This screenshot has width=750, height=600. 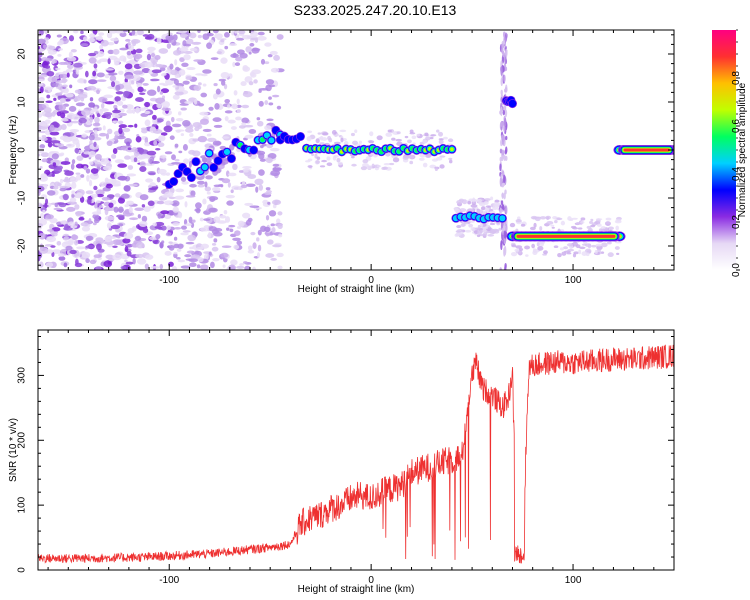 I want to click on spectrogram-y-tick-label: 20, so click(x=22, y=54).